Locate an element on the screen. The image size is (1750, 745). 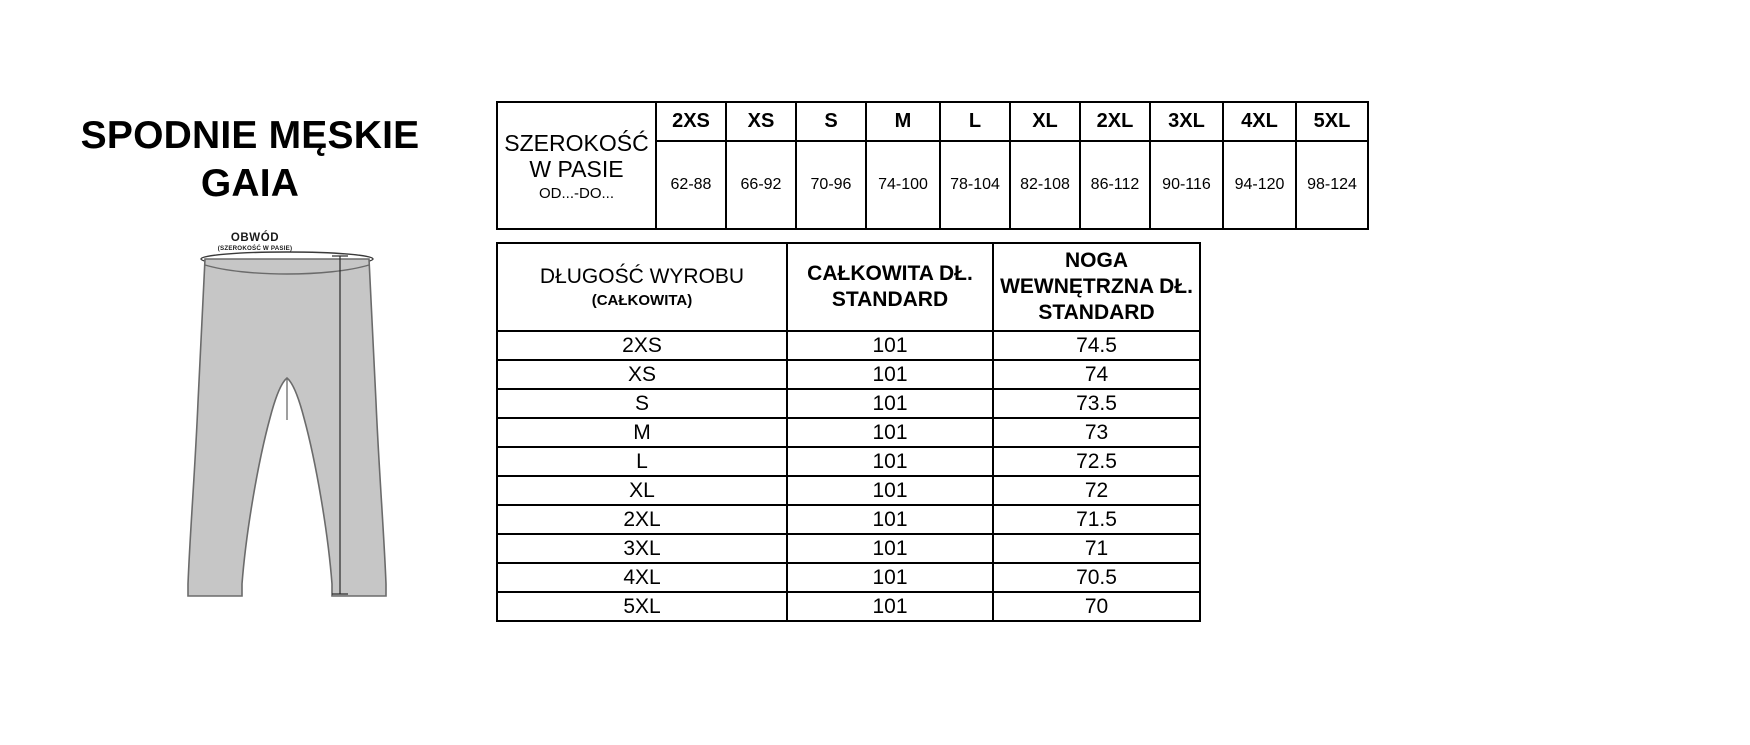
table-row: 3XL 101 71 is located at coordinates (848, 548).